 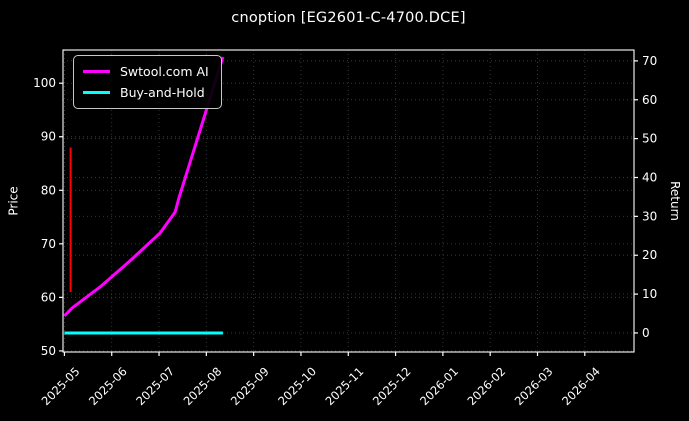 What do you see at coordinates (250, 386) in the screenshot?
I see `x-tick-label: 2025-09` at bounding box center [250, 386].